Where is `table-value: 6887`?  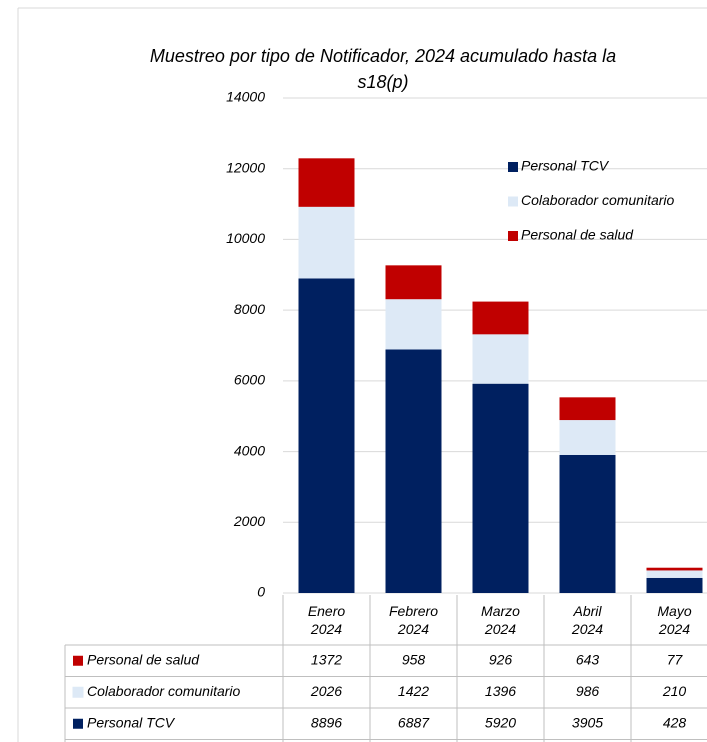 table-value: 6887 is located at coordinates (414, 722).